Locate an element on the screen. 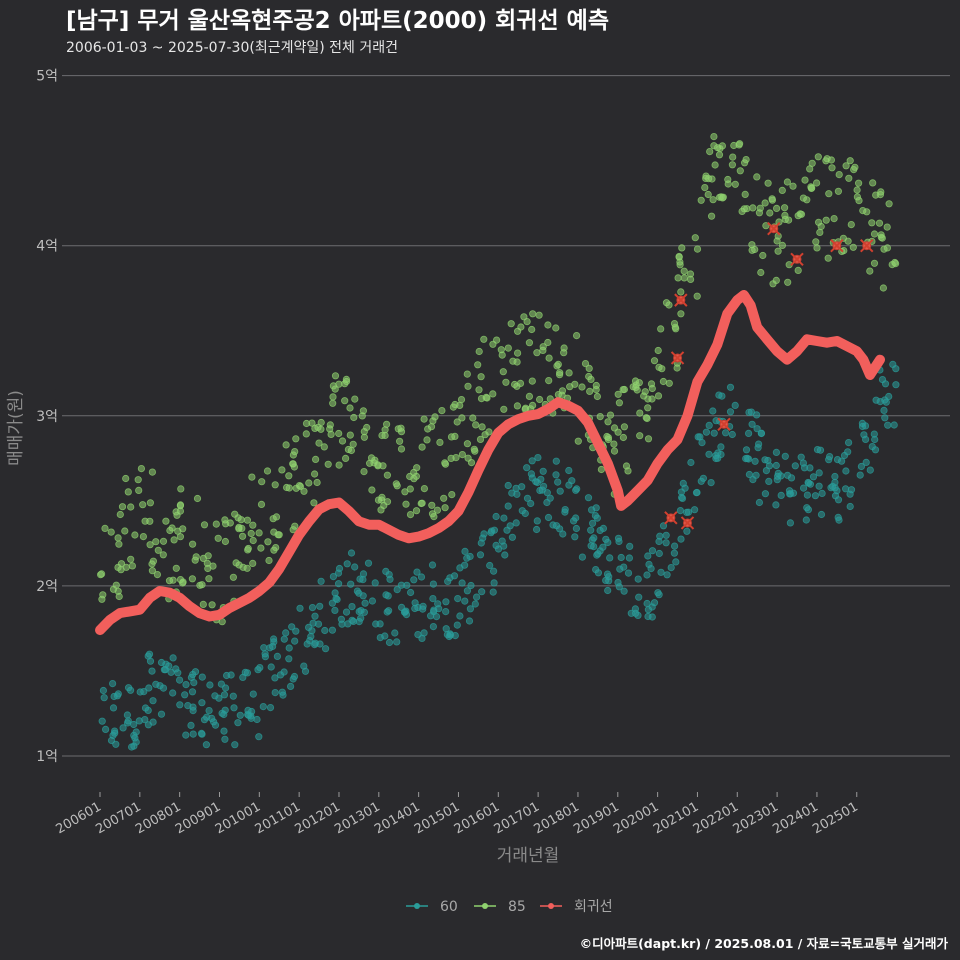 The image size is (960, 960). x-tick-label: 201501 is located at coordinates (437, 818).